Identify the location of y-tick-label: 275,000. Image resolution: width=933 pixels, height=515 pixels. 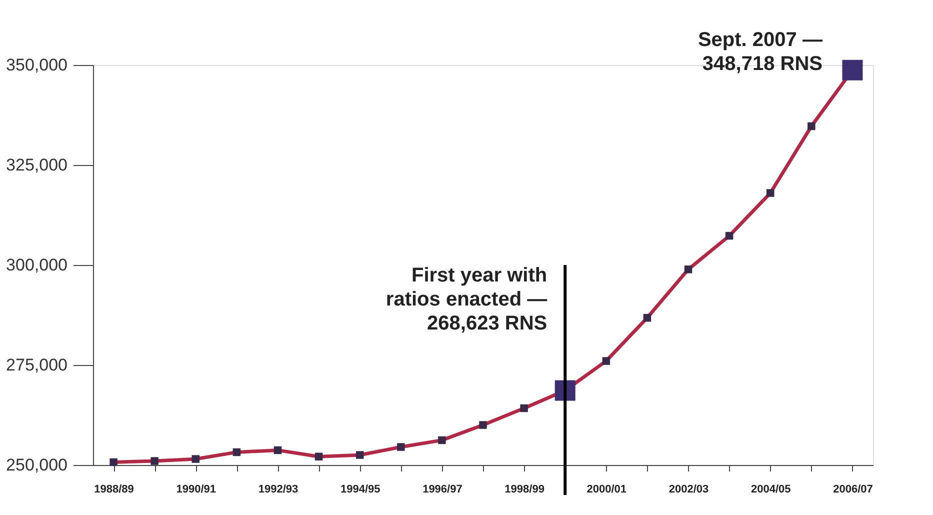
(37, 365).